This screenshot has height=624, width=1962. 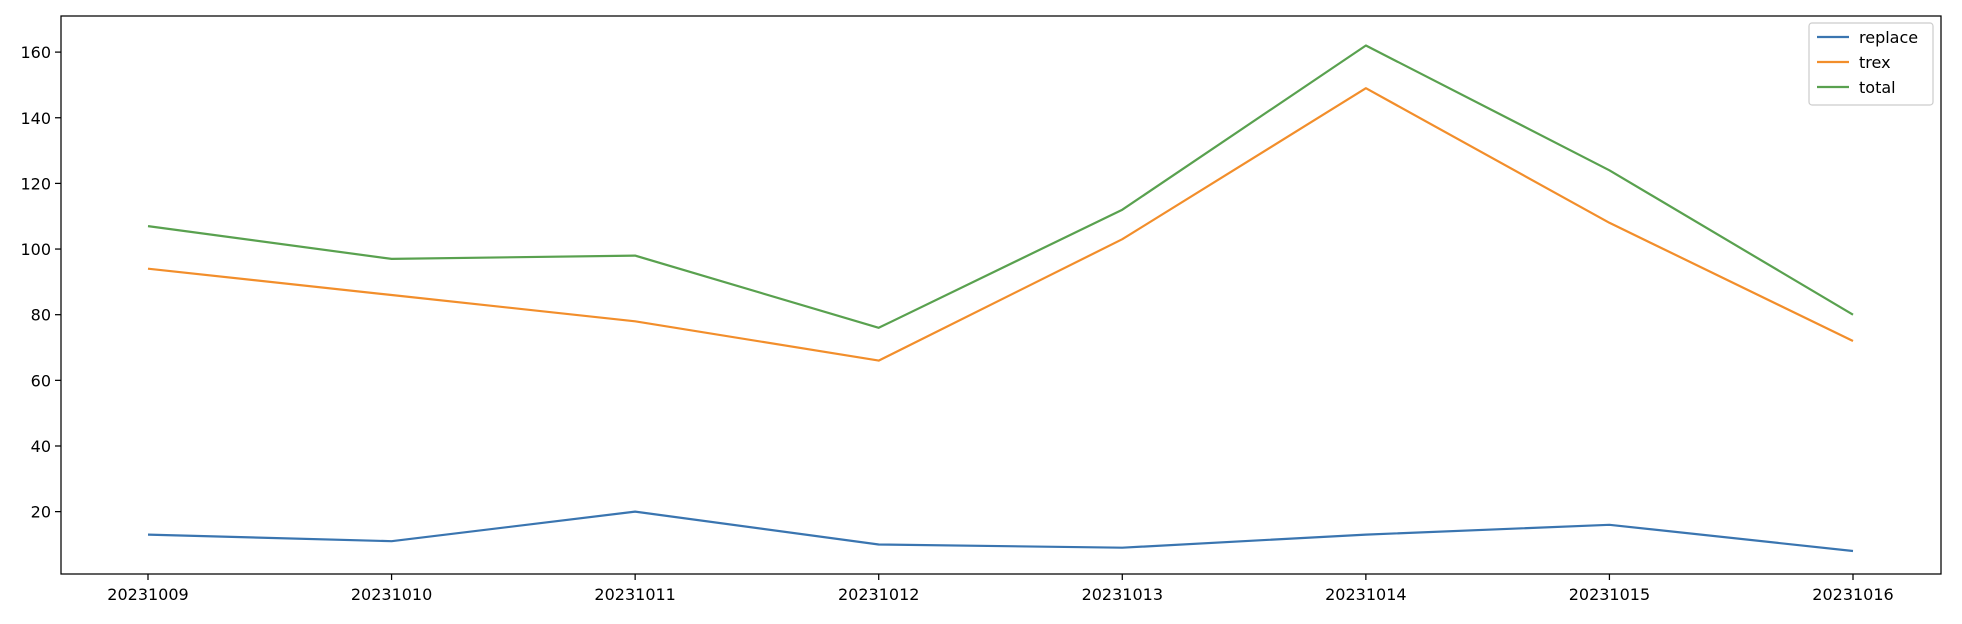 What do you see at coordinates (35, 183) in the screenshot?
I see `y-tick-label: 120` at bounding box center [35, 183].